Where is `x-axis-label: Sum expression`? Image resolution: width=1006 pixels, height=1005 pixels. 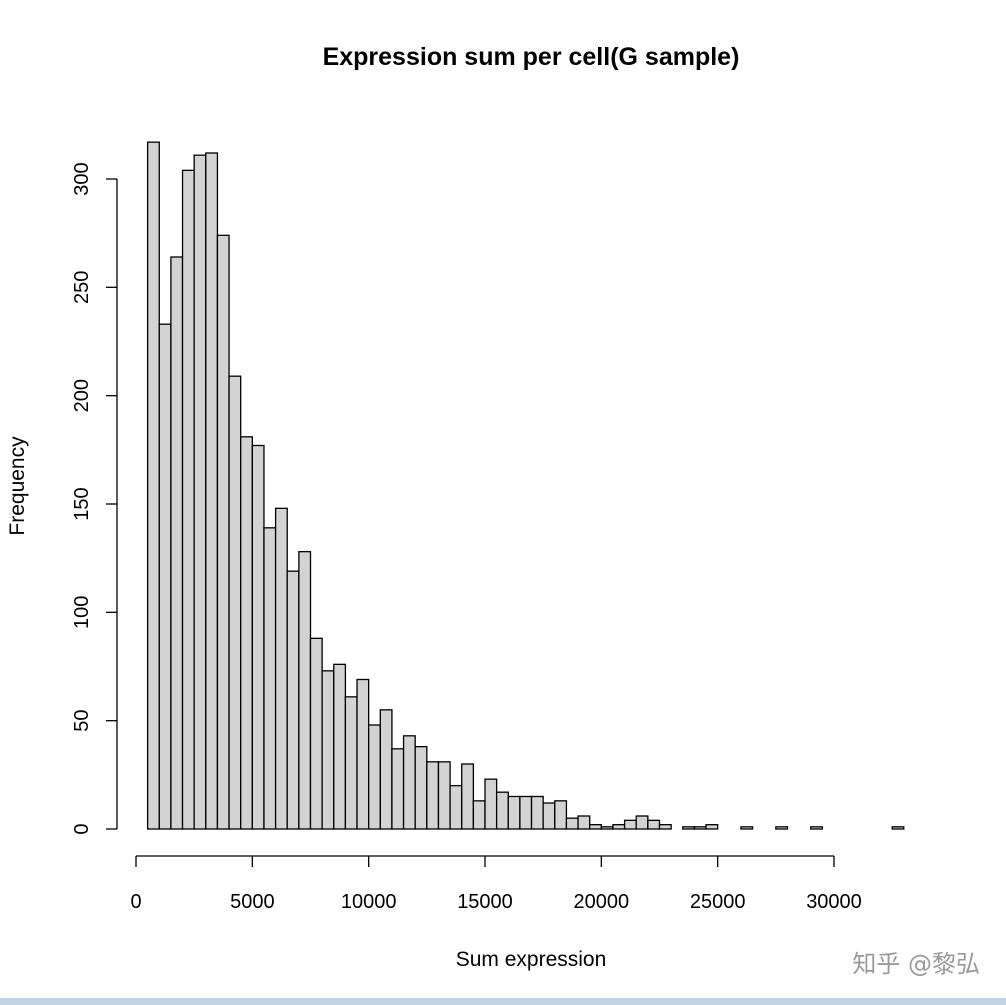 x-axis-label: Sum expression is located at coordinates (531, 959).